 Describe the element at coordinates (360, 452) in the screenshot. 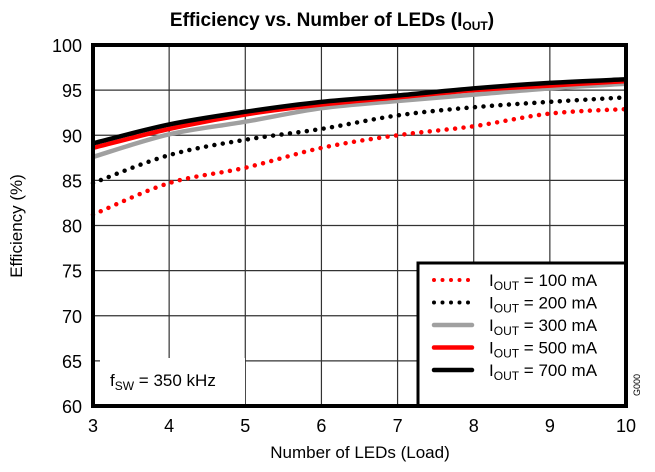

I see `x-axis-label: Number of LEDs (Load)` at that location.